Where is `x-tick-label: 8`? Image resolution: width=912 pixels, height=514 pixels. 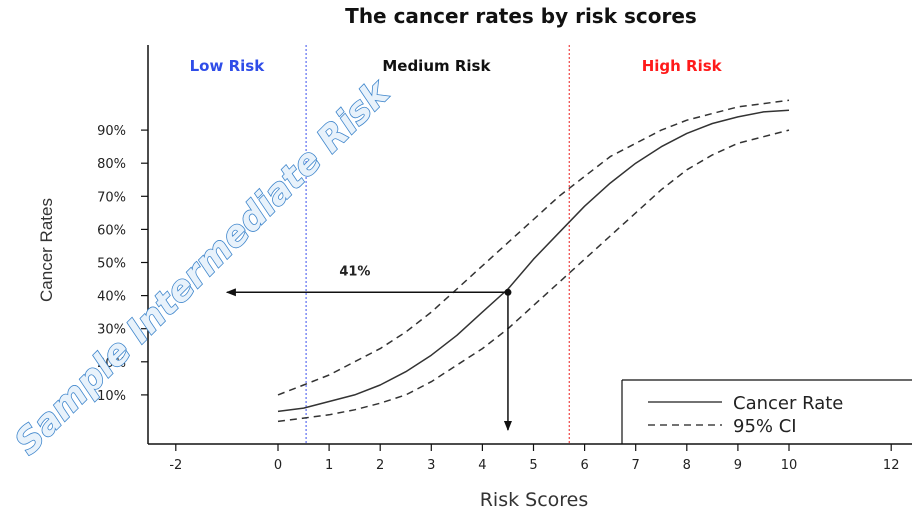 x-tick-label: 8 is located at coordinates (687, 465).